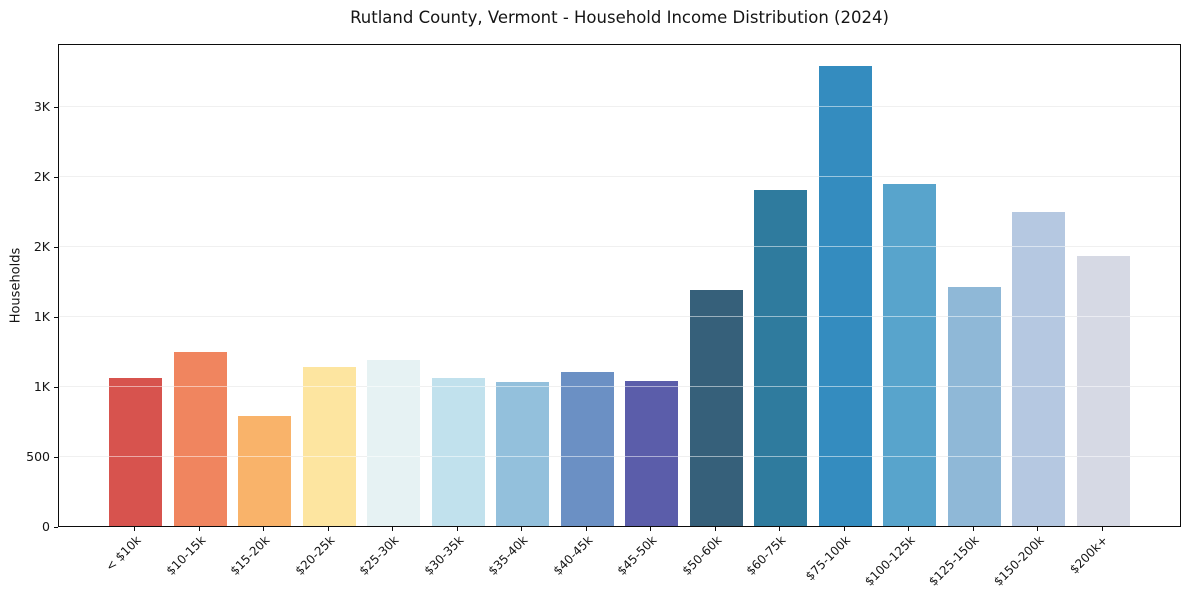 The width and height of the screenshot is (1189, 590). Describe the element at coordinates (716, 408) in the screenshot. I see `bar-$50-60k` at that location.